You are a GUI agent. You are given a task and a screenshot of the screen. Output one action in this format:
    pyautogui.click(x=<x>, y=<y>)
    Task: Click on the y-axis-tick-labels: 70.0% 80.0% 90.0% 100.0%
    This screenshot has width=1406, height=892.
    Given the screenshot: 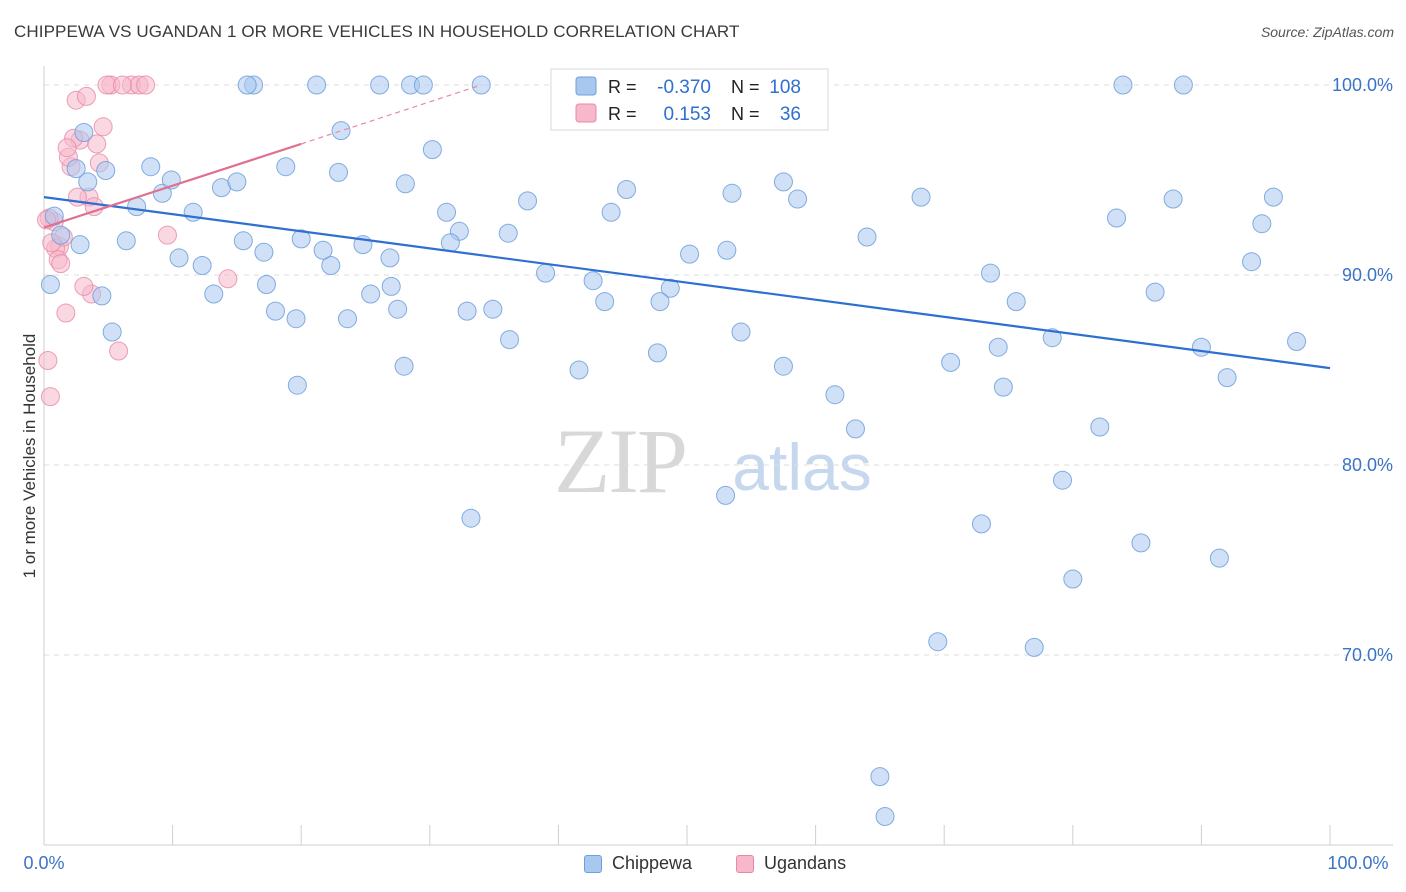 What is the action you would take?
    pyautogui.click(x=1362, y=370)
    